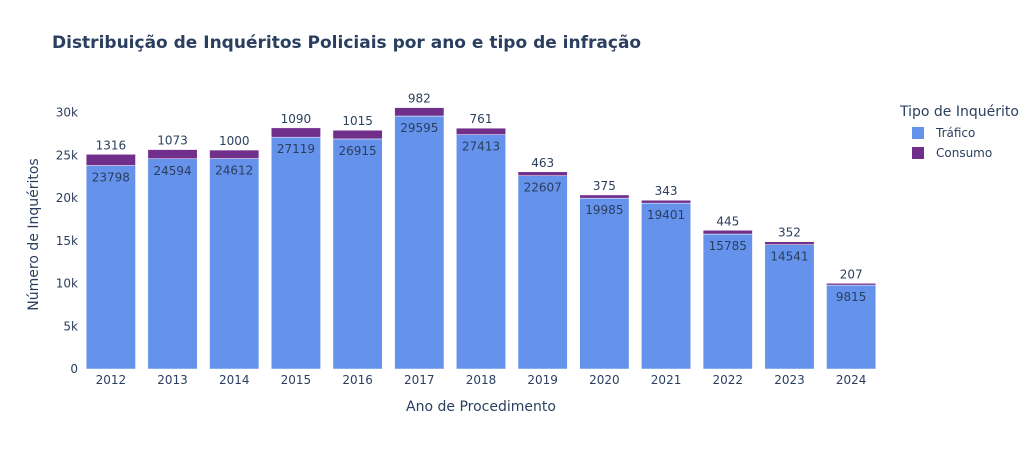 The width and height of the screenshot is (1036, 450). I want to click on data-label-consumo: 1090, so click(296, 119).